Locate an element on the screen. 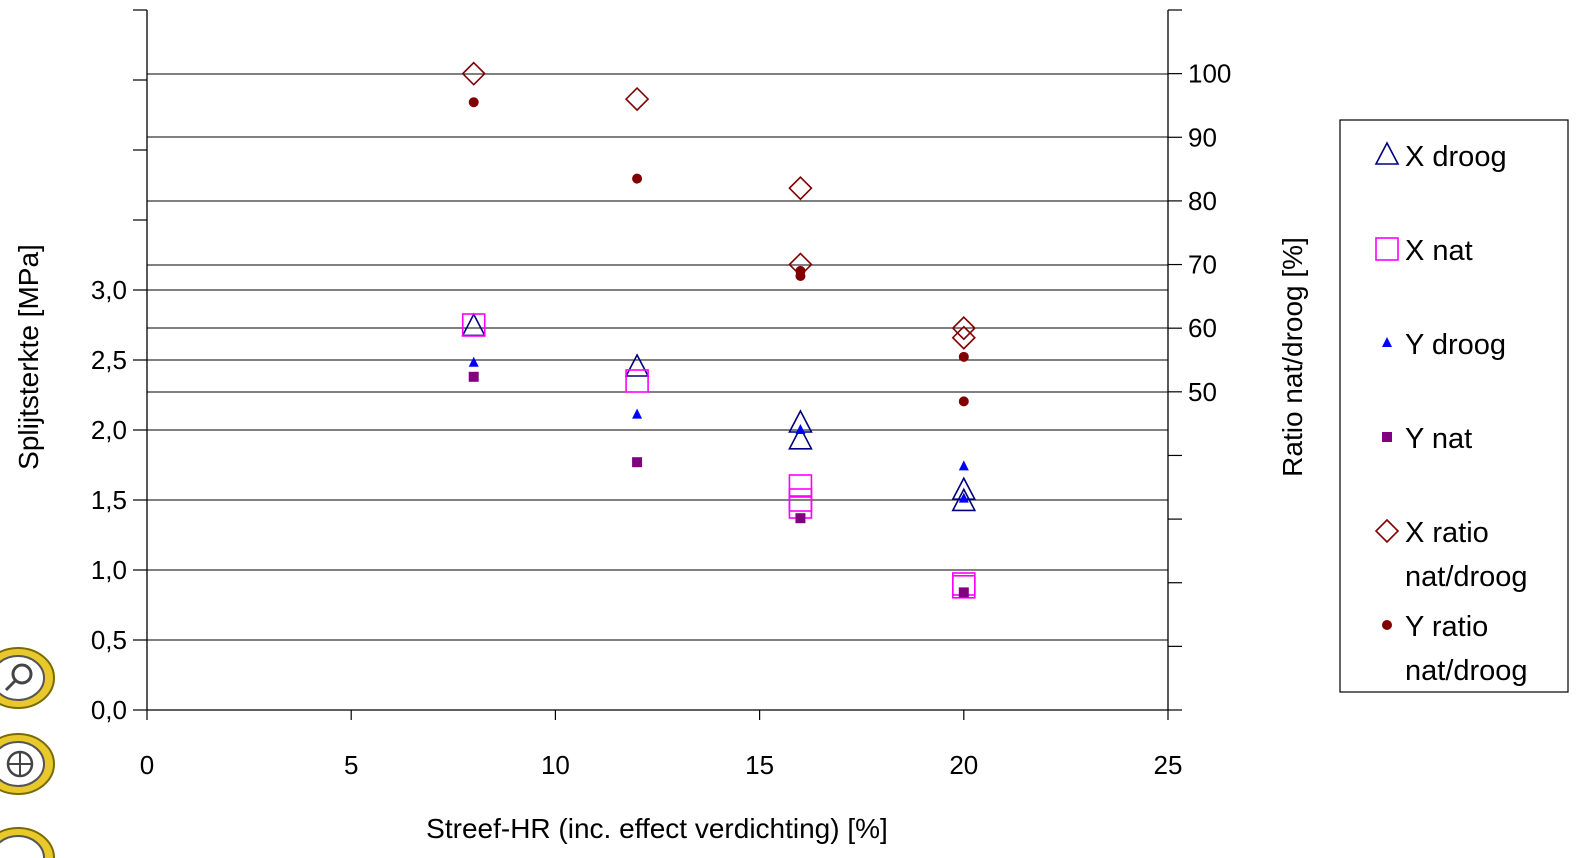 Image resolution: width=1593 pixels, height=858 pixels. toolbar is located at coordinates (27, 752).